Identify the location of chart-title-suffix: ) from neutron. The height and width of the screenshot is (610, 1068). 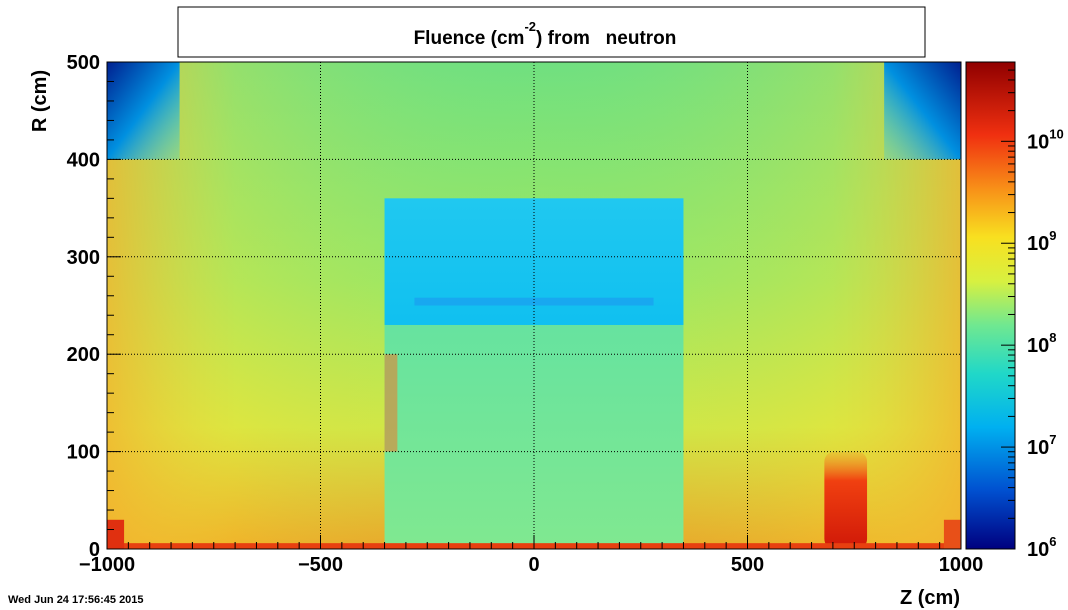
(606, 38).